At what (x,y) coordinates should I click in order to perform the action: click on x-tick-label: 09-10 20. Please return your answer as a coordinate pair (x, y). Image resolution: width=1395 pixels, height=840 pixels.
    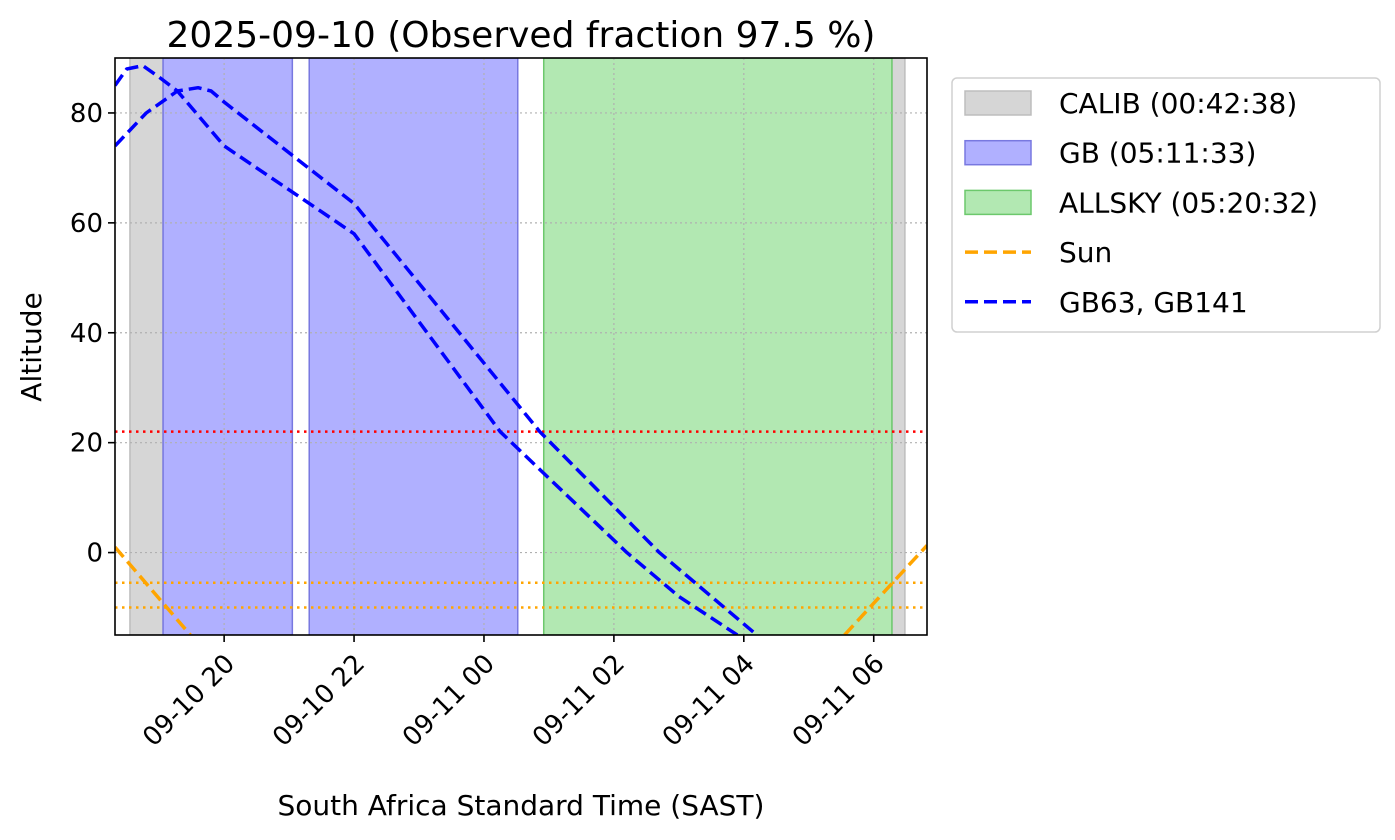
    Looking at the image, I should click on (189, 701).